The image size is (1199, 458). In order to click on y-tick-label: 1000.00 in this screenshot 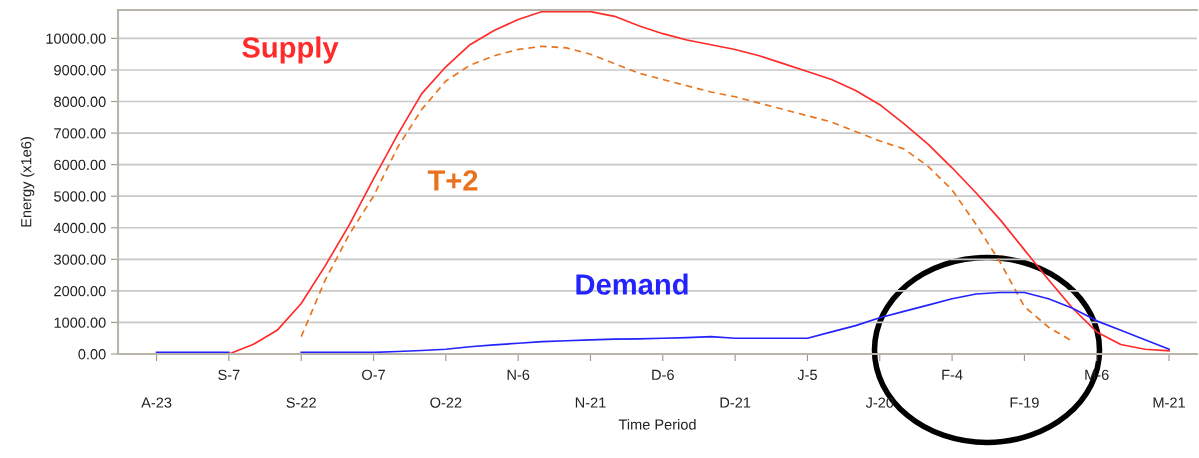, I will do `click(80, 322)`.